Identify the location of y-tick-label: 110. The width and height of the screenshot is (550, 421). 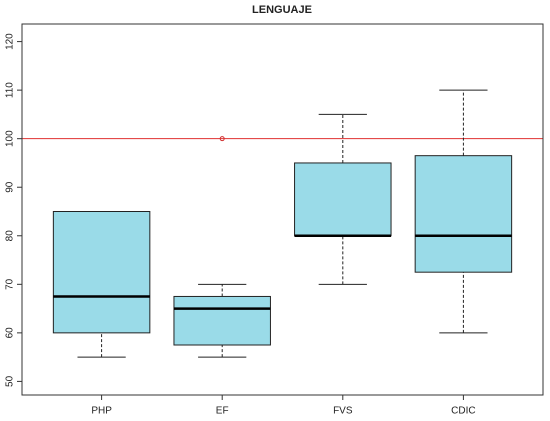
(10, 90).